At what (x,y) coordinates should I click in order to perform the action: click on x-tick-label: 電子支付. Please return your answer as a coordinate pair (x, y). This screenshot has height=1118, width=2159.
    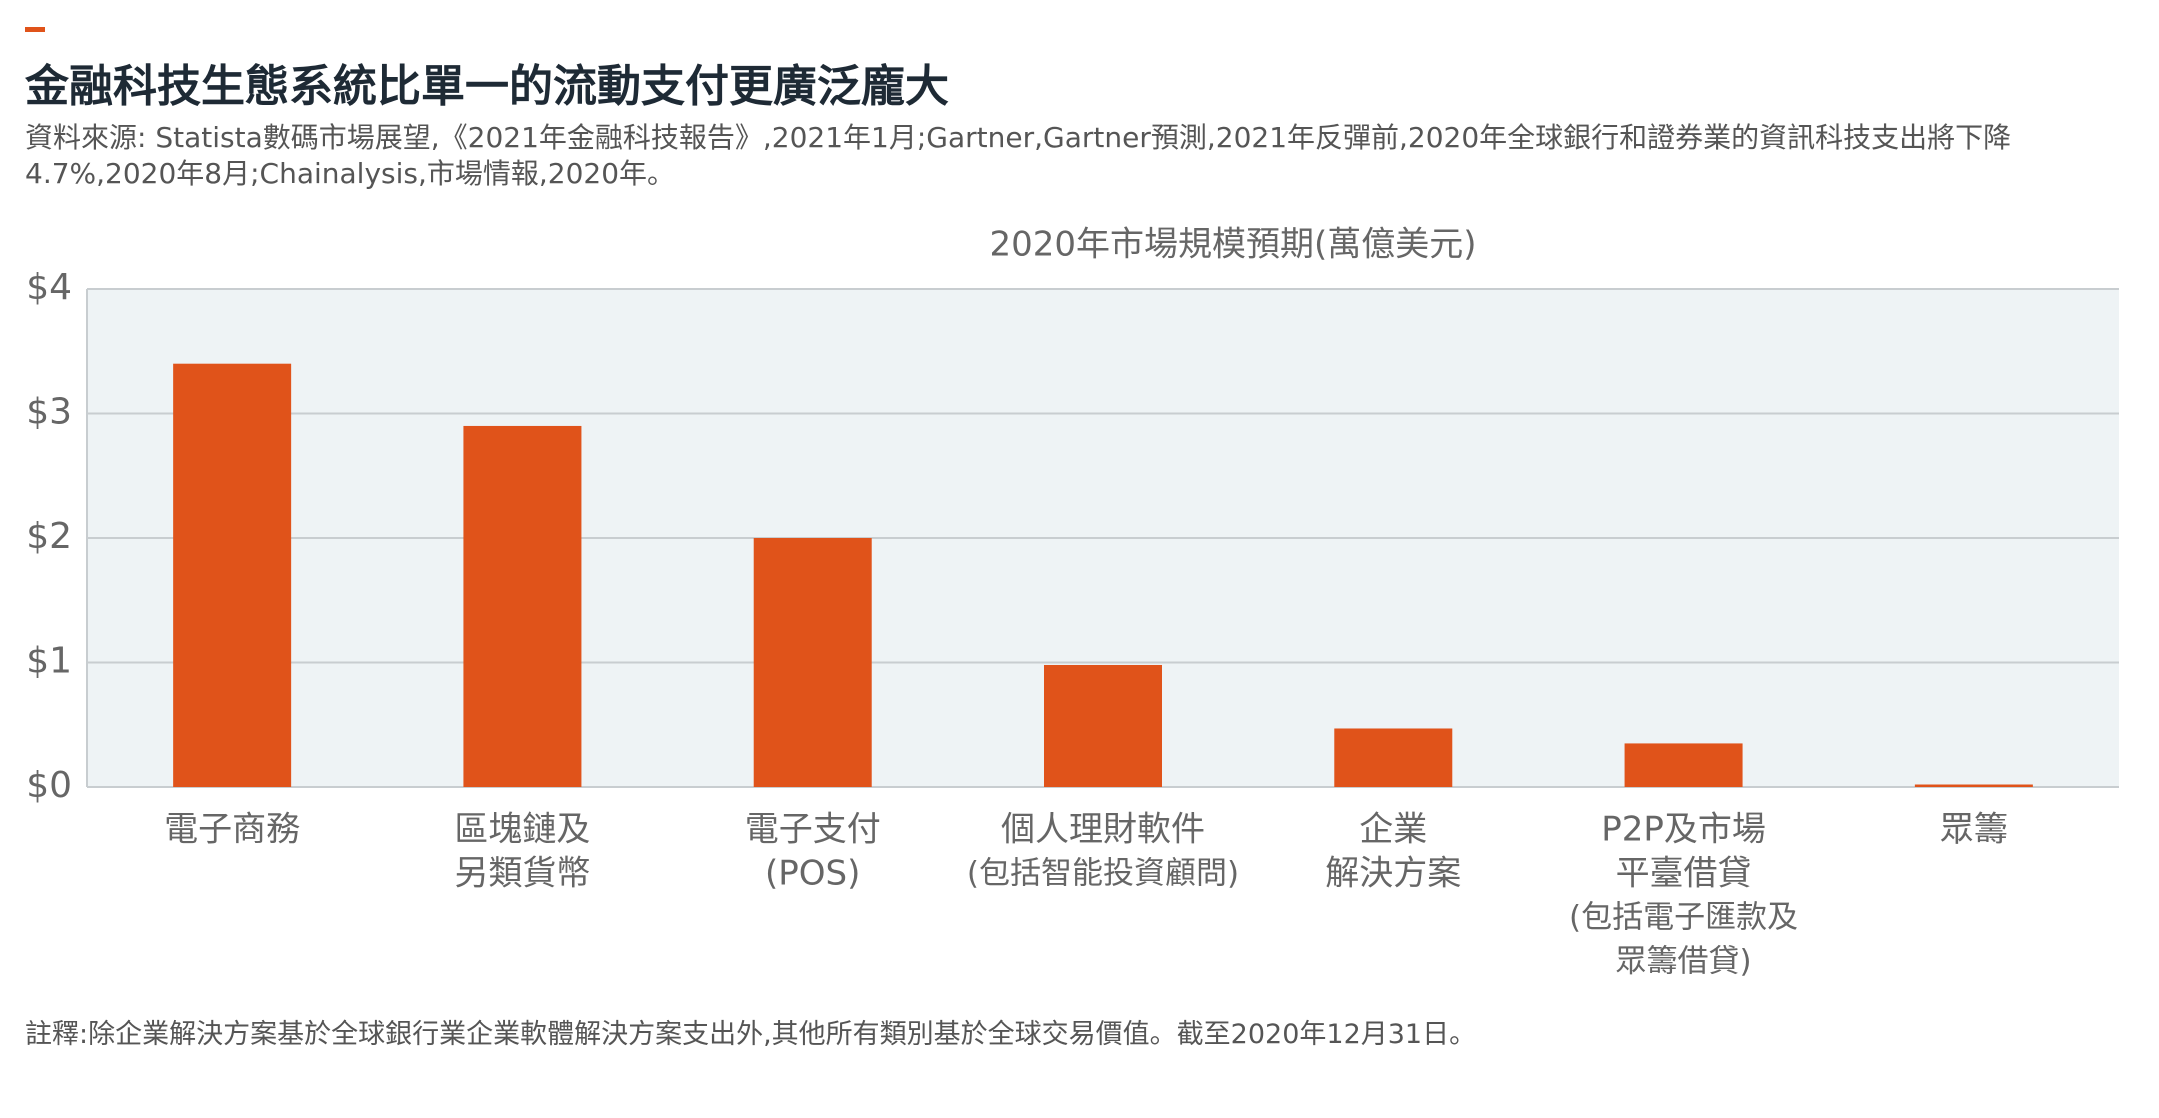
    Looking at the image, I should click on (813, 830).